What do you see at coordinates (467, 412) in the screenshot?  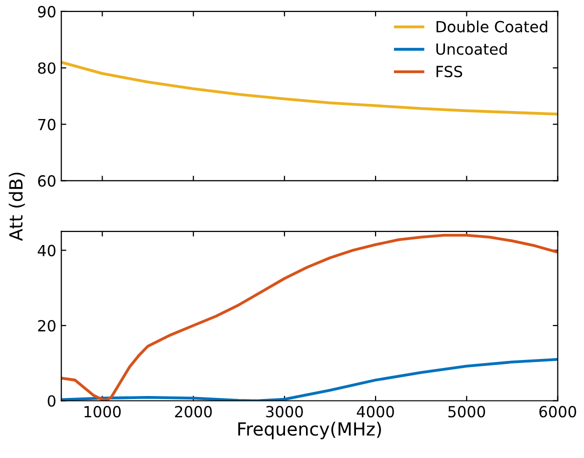 I see `x-tick-label: 5000` at bounding box center [467, 412].